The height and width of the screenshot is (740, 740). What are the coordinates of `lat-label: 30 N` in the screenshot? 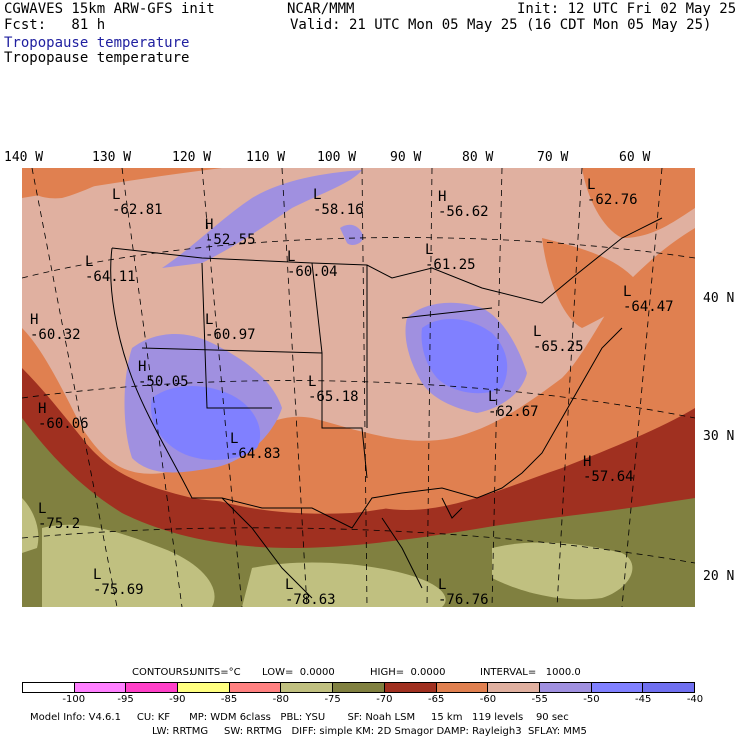 It's located at (719, 436).